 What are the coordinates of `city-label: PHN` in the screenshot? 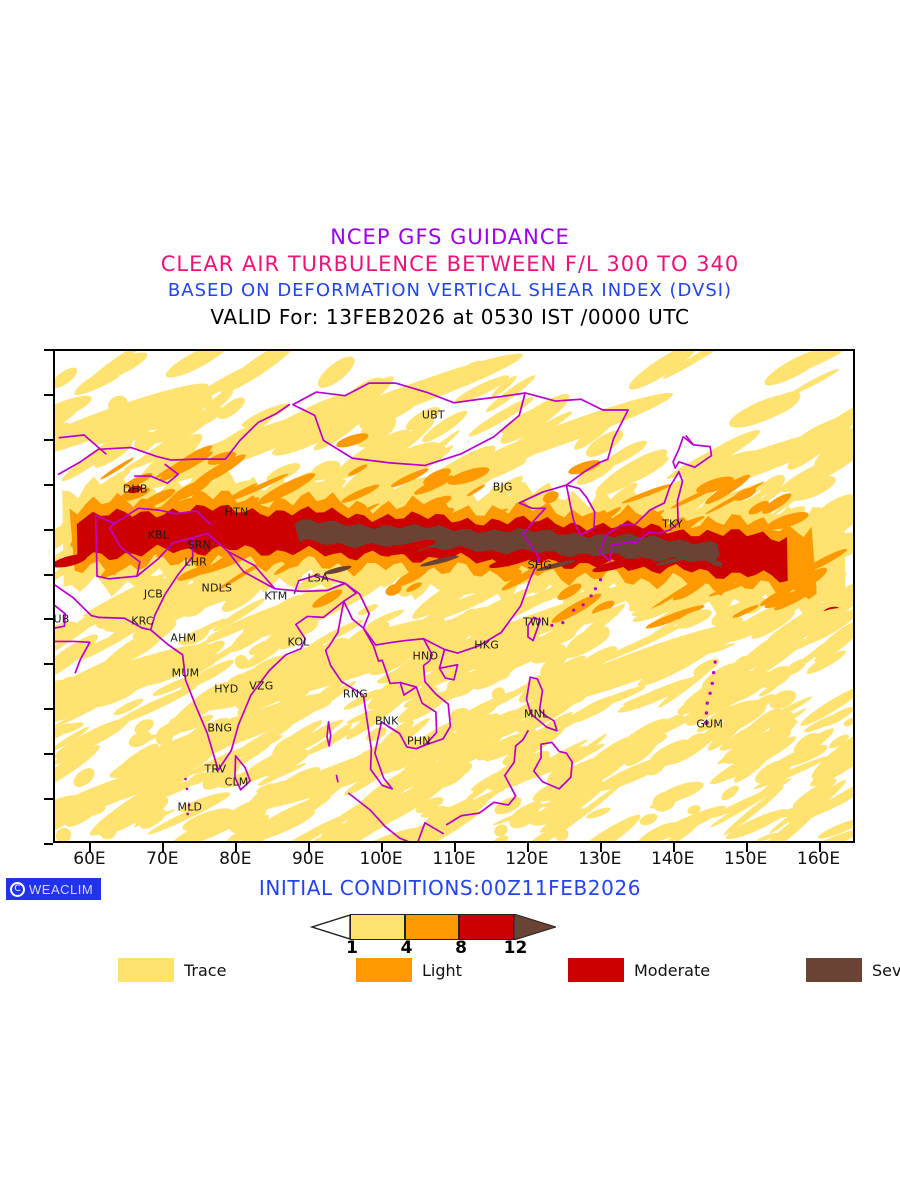 It's located at (418, 741).